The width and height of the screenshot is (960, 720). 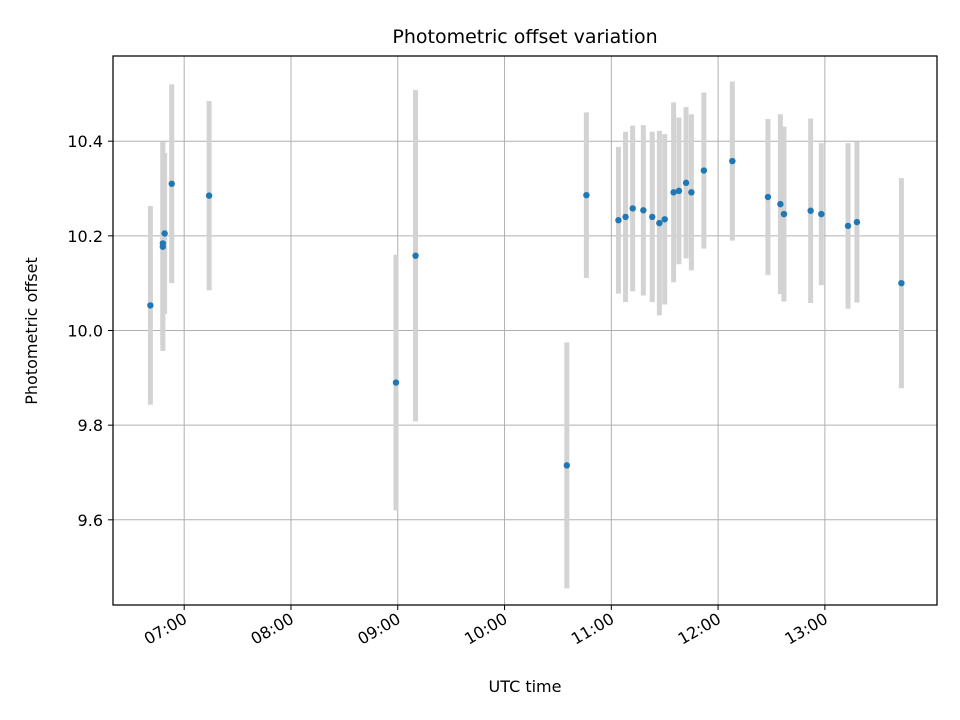 I want to click on y-tick-label: 10.4, so click(x=85, y=141).